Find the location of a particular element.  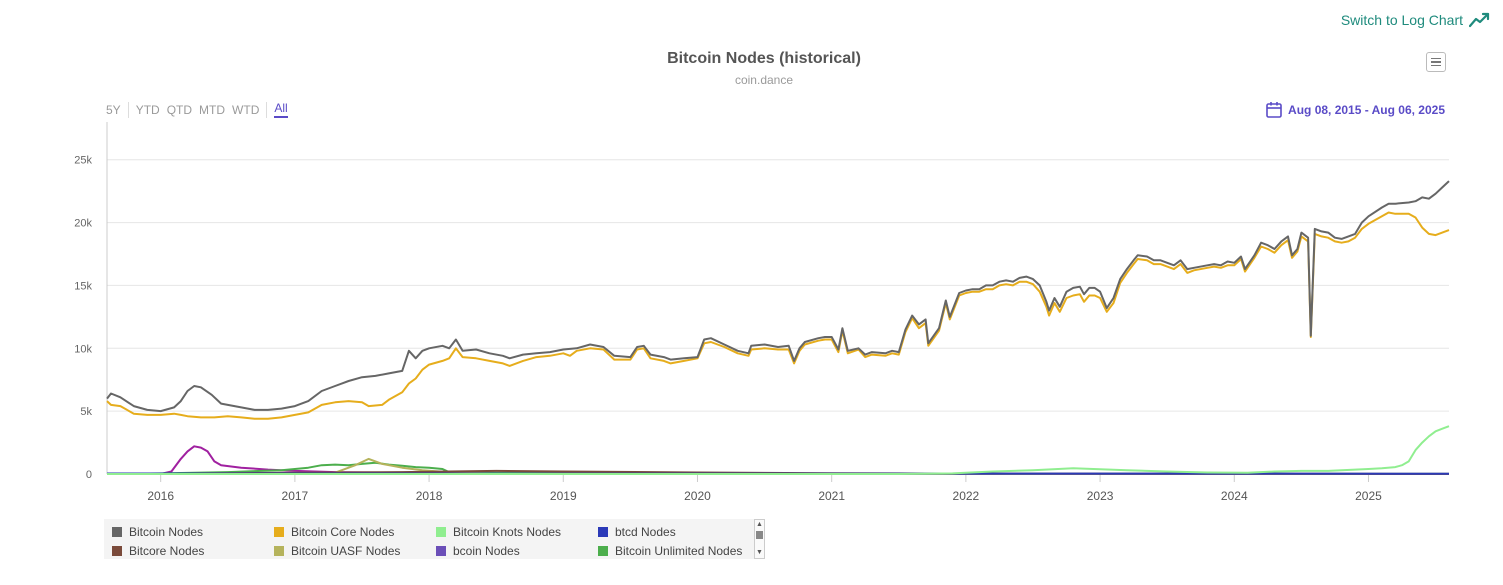

y-tick-label: 20k is located at coordinates (83, 224).